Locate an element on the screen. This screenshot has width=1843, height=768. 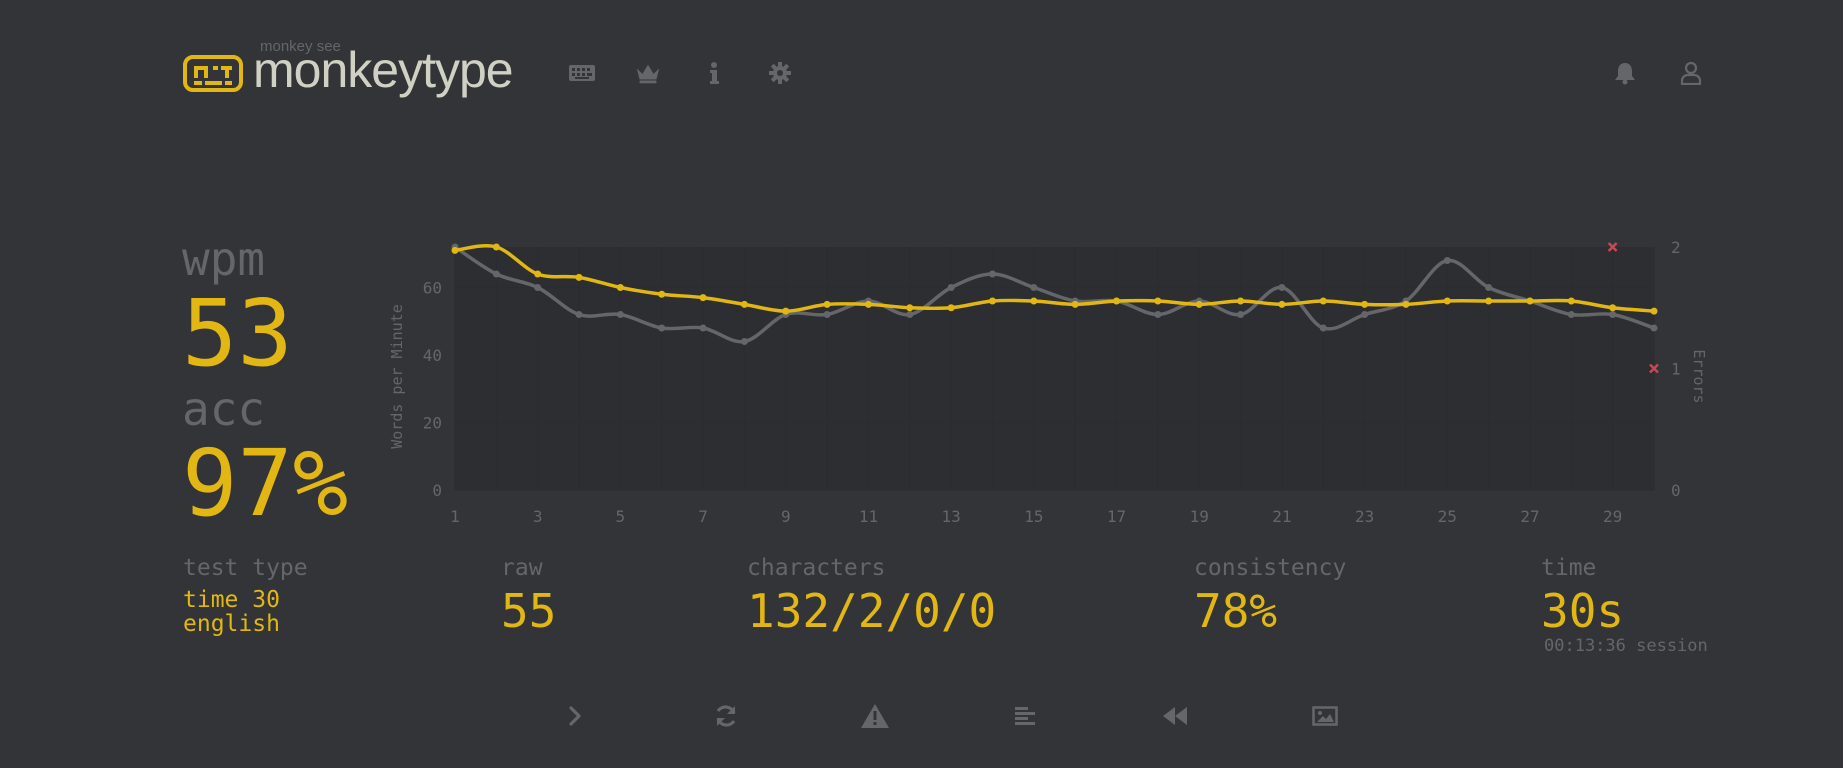
next-test-icon is located at coordinates (575, 716).